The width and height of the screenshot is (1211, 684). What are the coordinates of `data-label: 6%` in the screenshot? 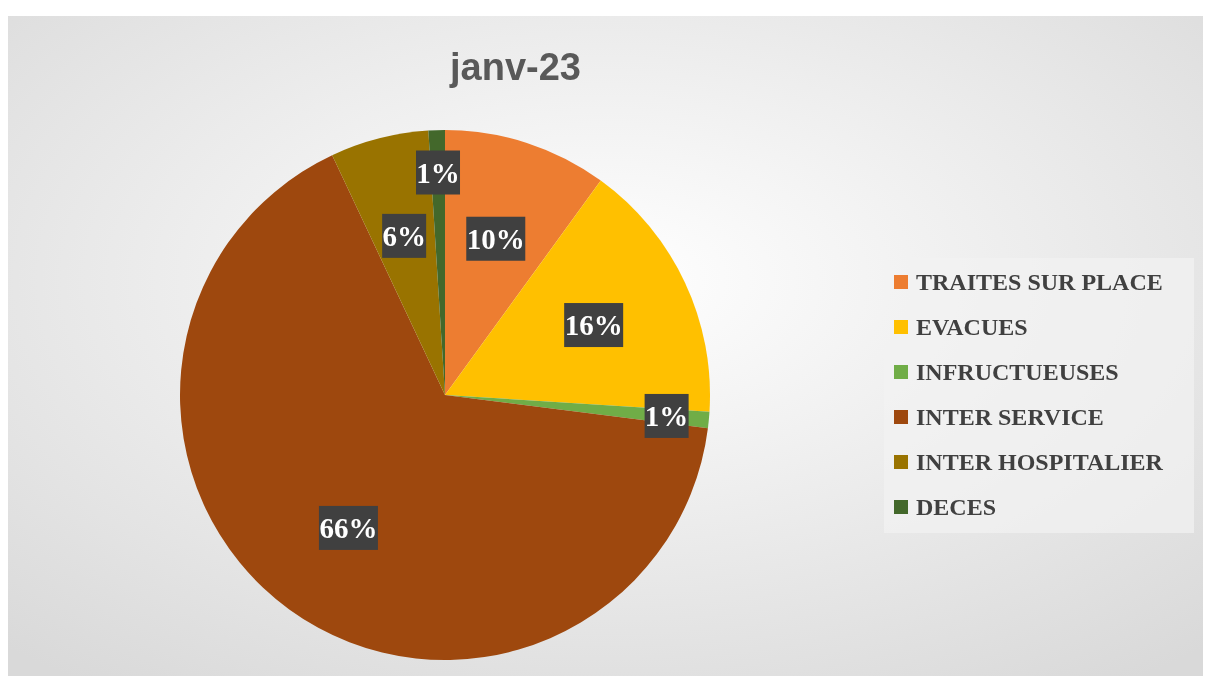 It's located at (404, 235).